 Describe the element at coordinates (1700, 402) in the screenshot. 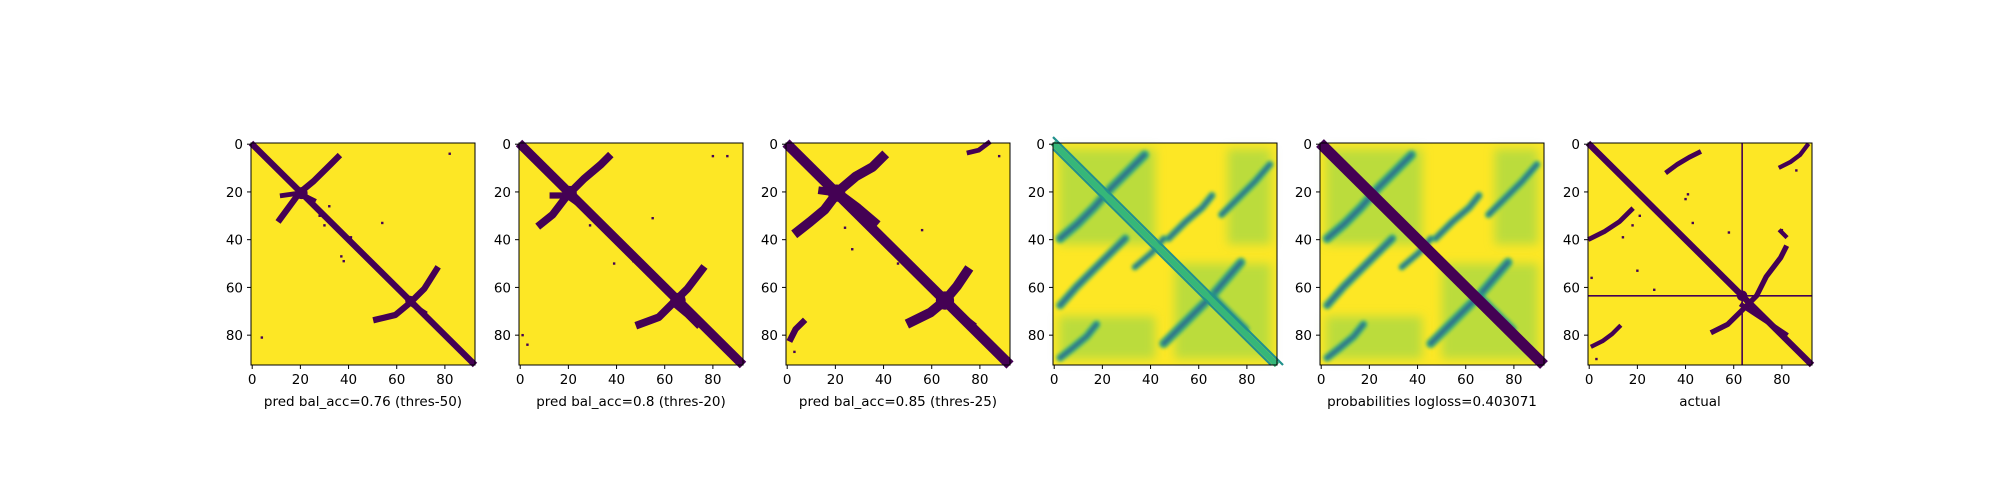

I see `panel-xlabel: actual` at that location.